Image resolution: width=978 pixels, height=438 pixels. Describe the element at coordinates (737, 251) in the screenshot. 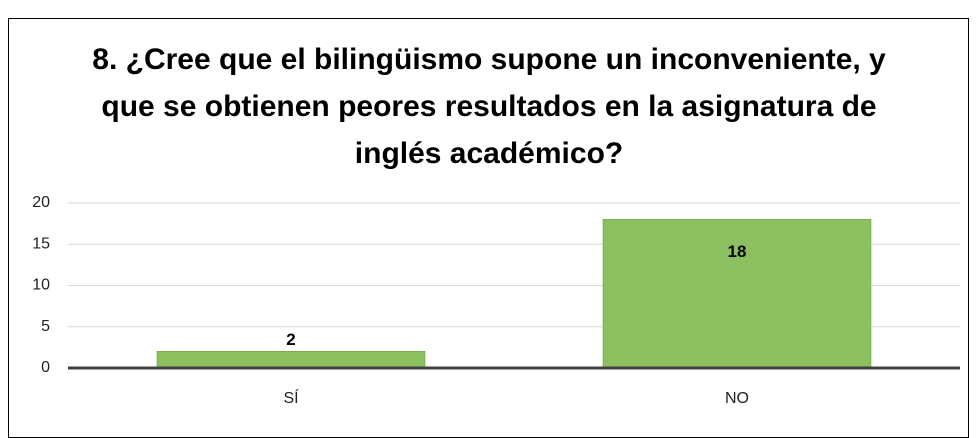

I see `data-label: 18` at that location.